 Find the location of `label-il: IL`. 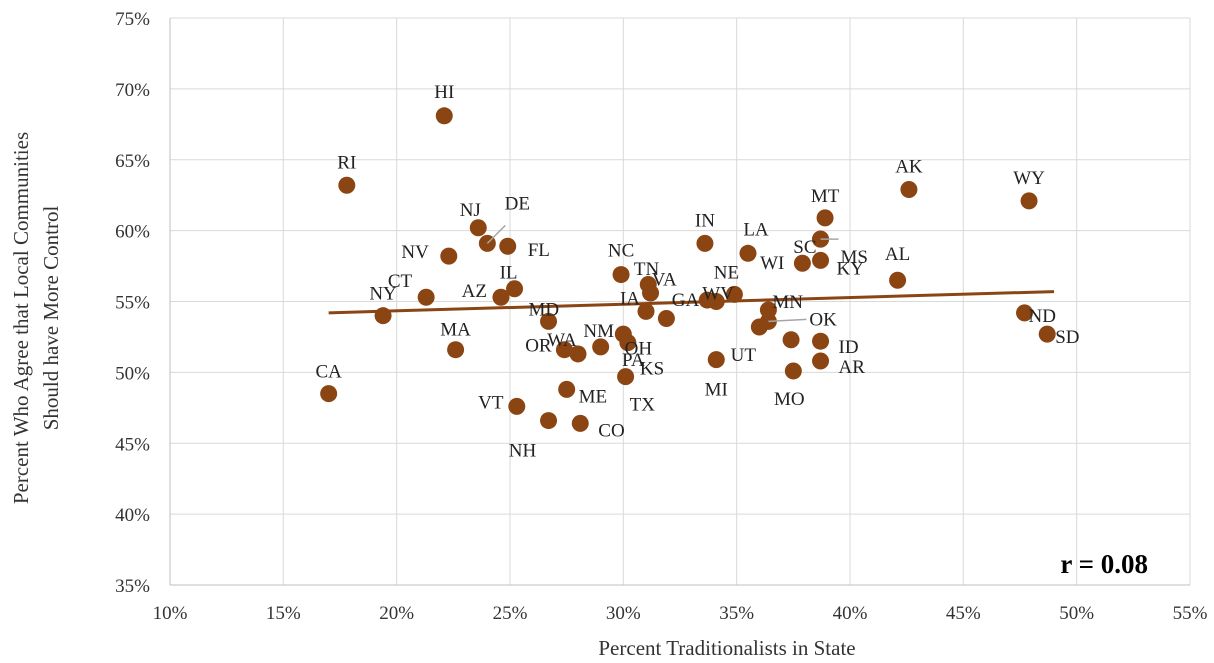

label-il: IL is located at coordinates (509, 273).